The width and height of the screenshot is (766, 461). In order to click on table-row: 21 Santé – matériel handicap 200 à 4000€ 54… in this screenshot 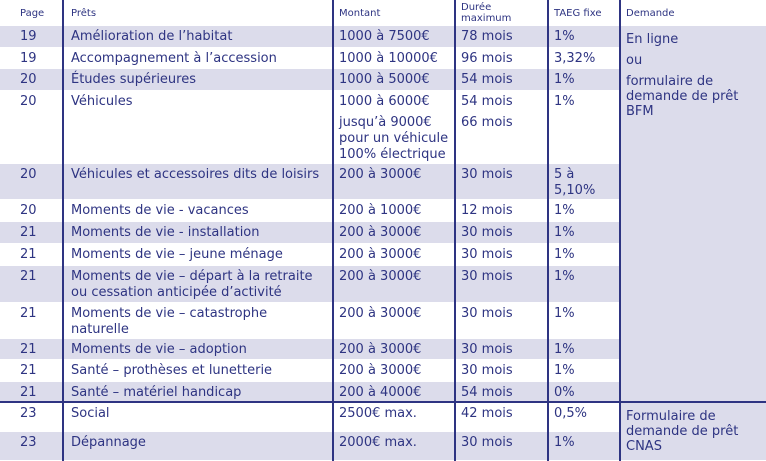, I will do `click(383, 392)`.